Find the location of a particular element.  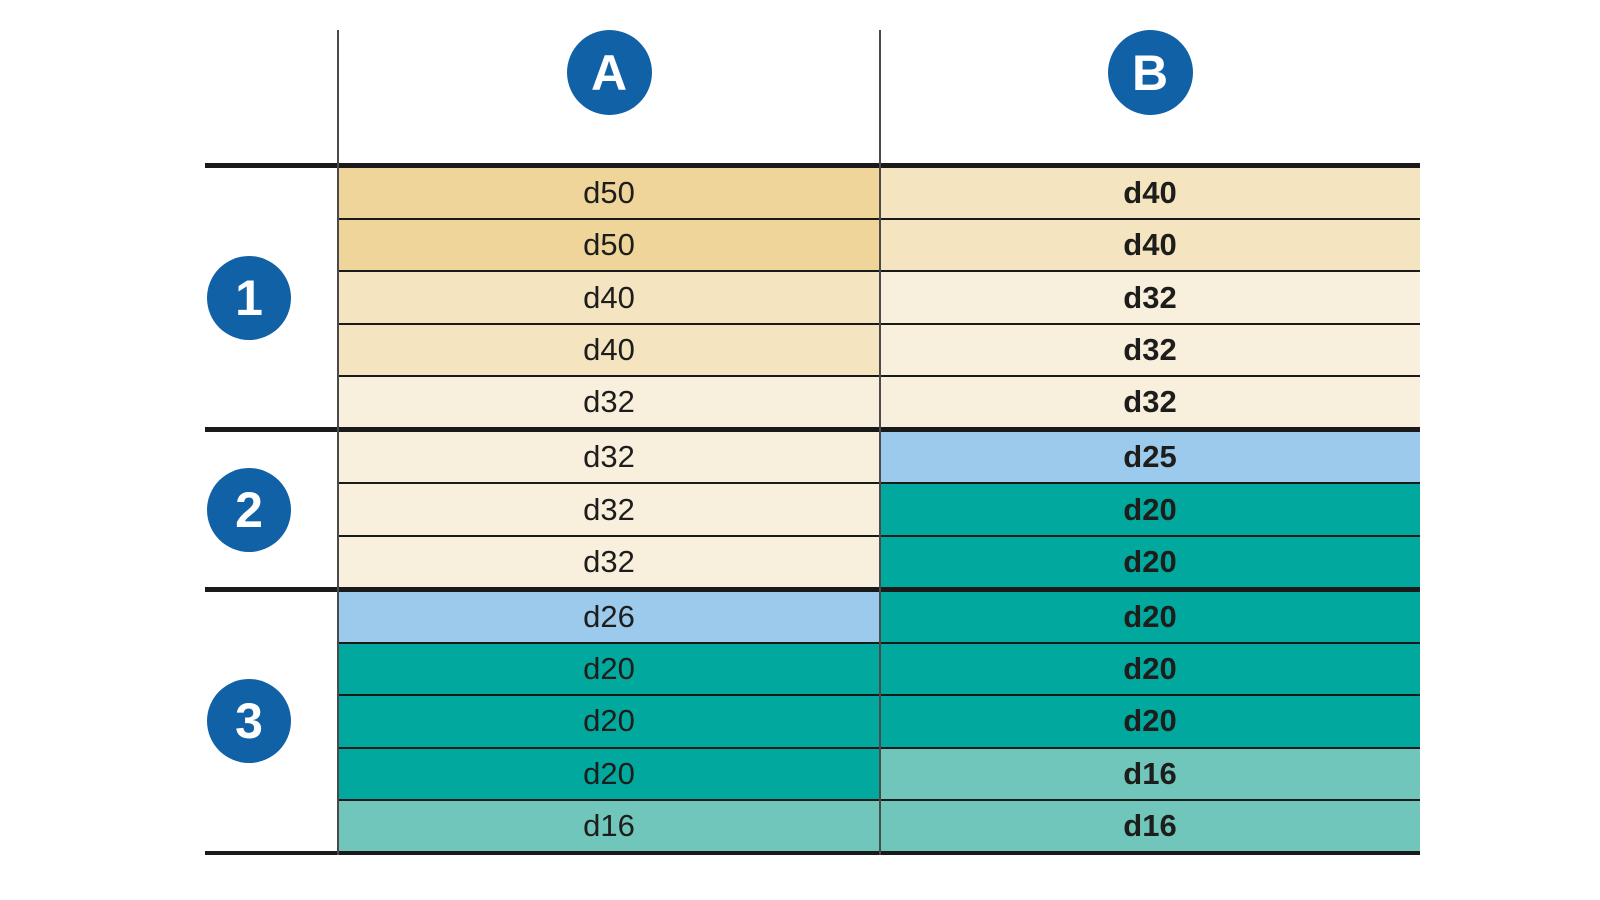

group-gutter: 2 is located at coordinates (271, 509).